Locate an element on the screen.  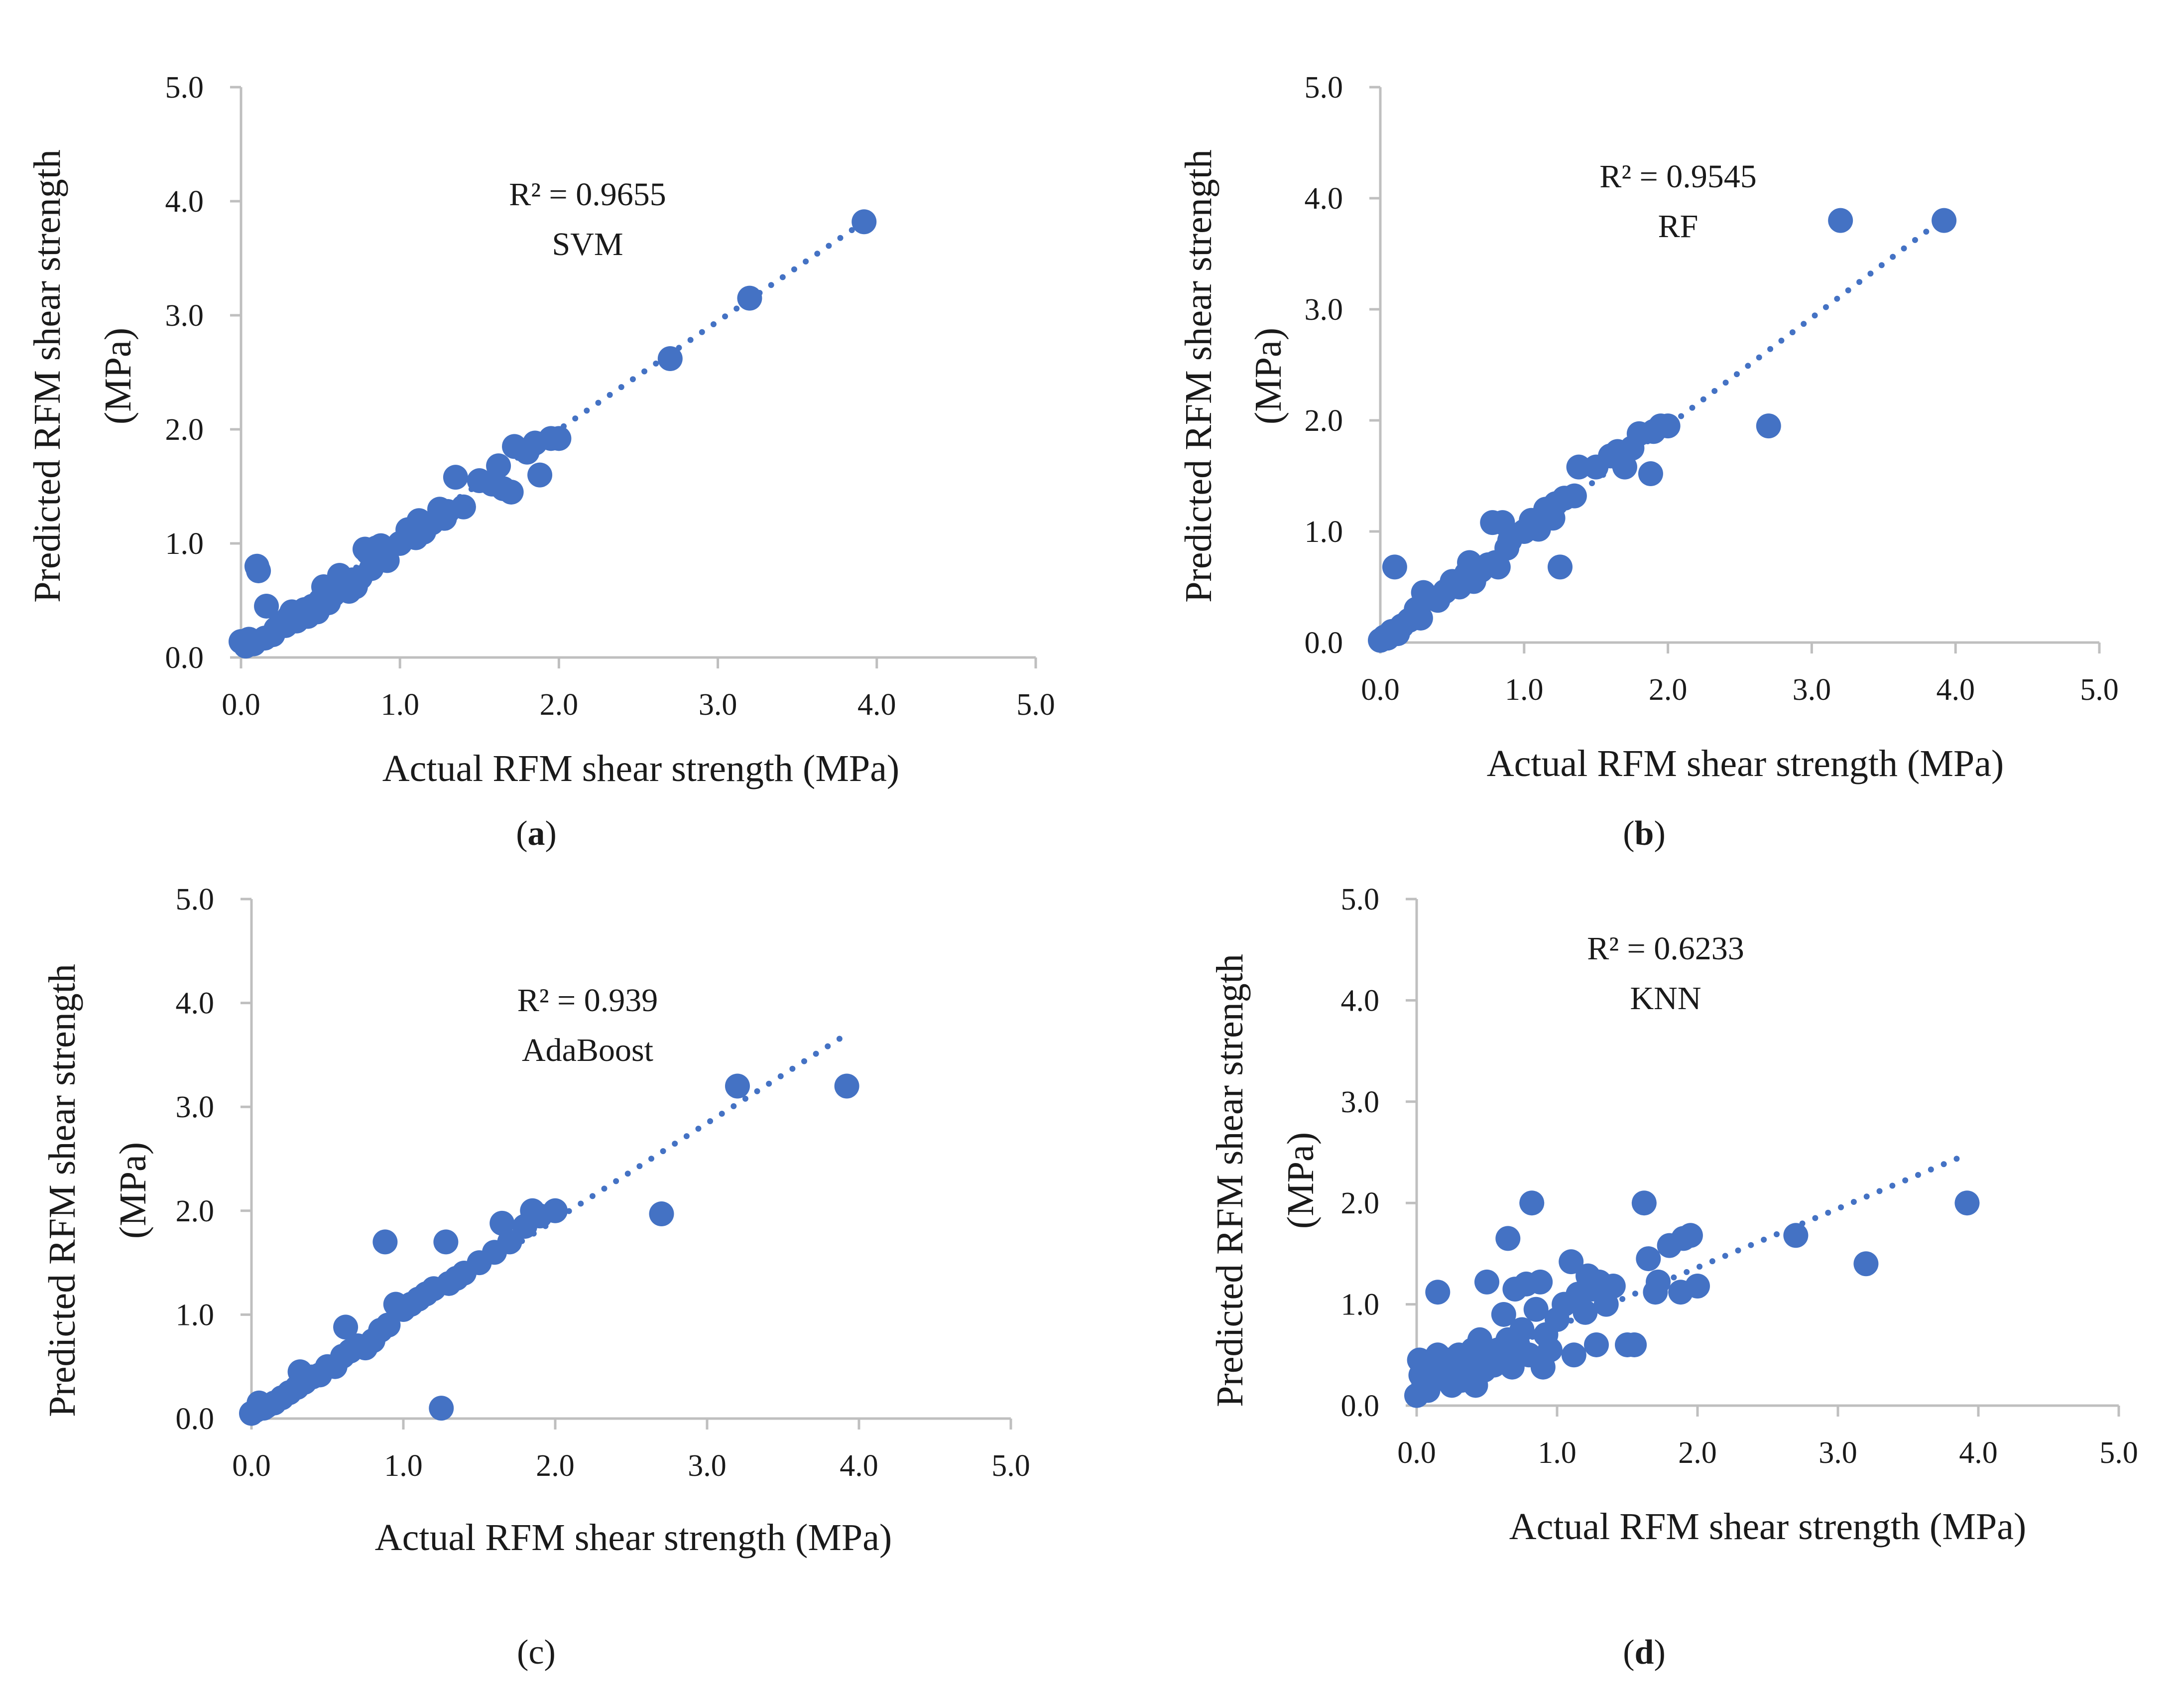
panel-label: (c) is located at coordinates (536, 1652).